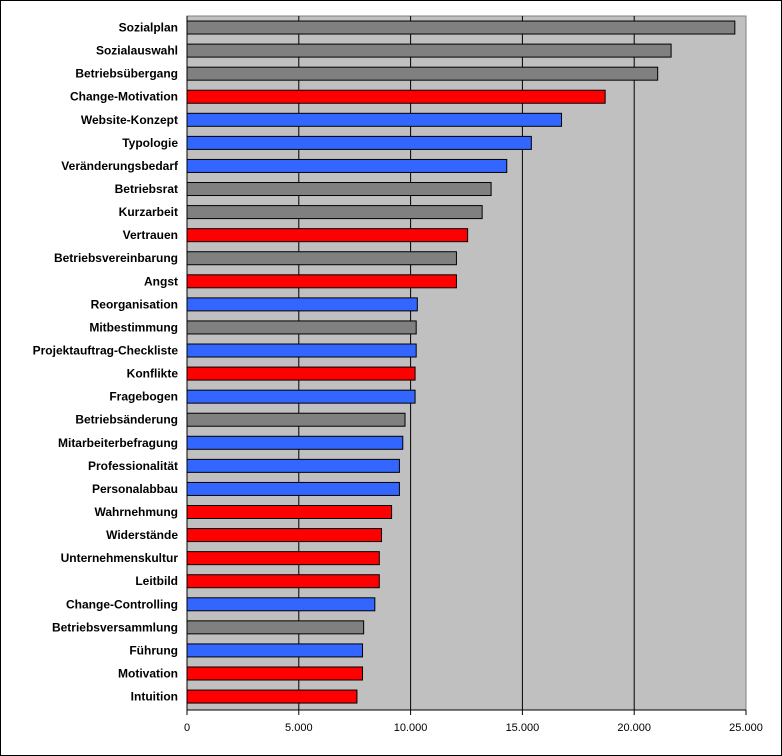 The height and width of the screenshot is (756, 782). What do you see at coordinates (153, 650) in the screenshot?
I see `category-label: Führung` at bounding box center [153, 650].